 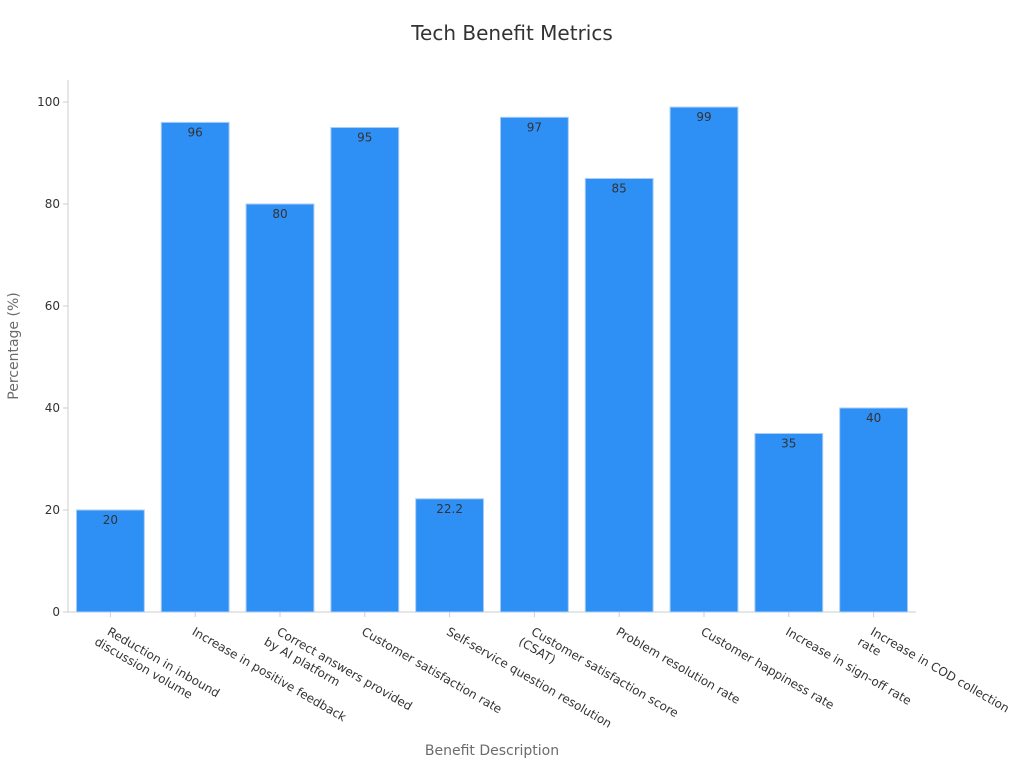 What do you see at coordinates (534, 127) in the screenshot?
I see `bar-value-label: 97` at bounding box center [534, 127].